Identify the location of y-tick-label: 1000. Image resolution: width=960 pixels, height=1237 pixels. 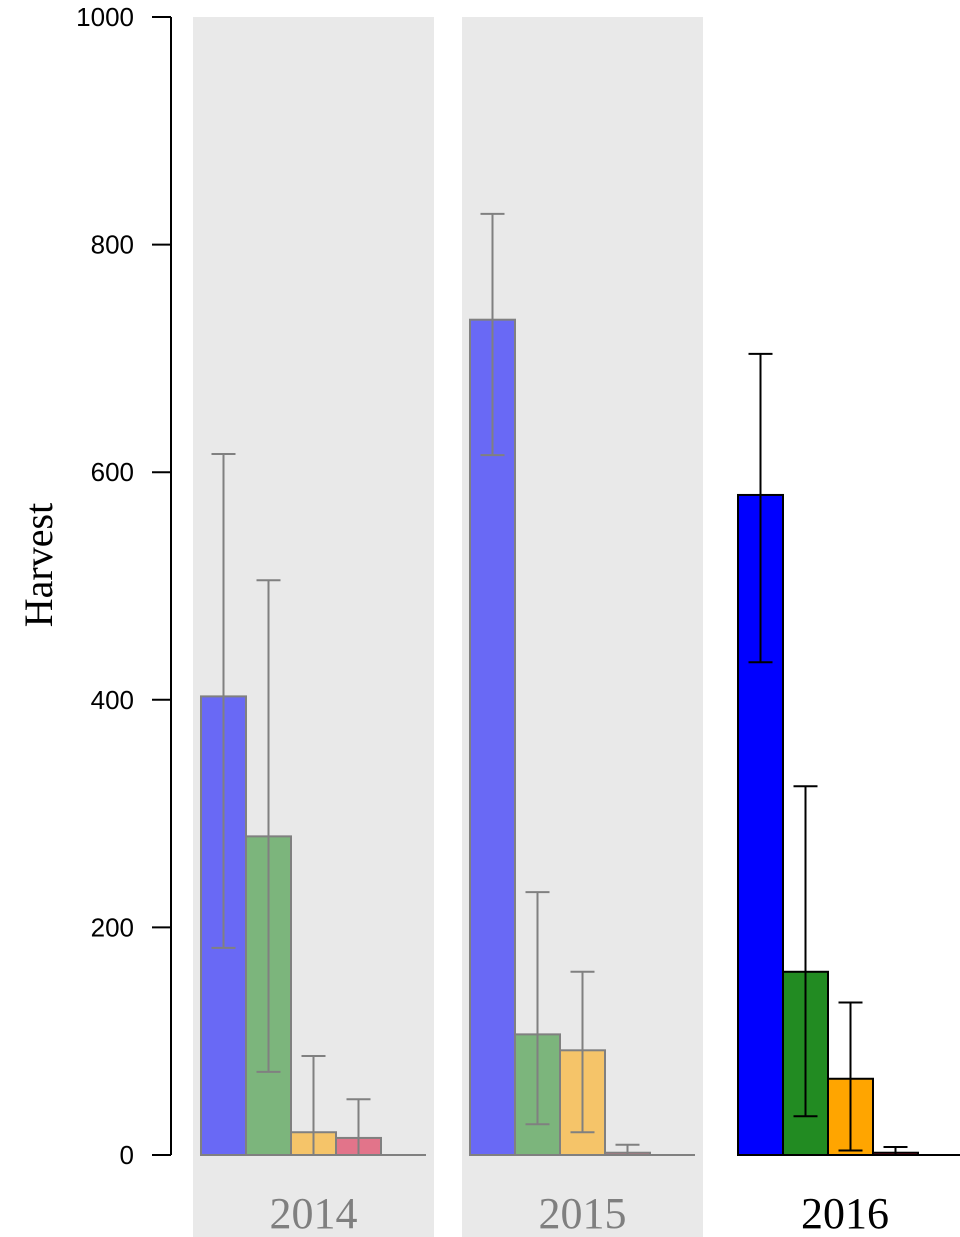
(105, 17).